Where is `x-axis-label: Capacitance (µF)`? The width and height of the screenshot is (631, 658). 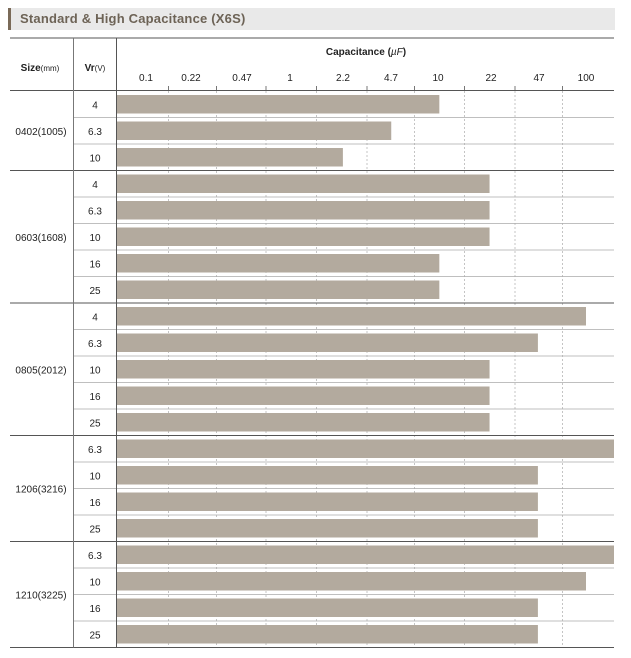 x-axis-label: Capacitance (µF) is located at coordinates (366, 52).